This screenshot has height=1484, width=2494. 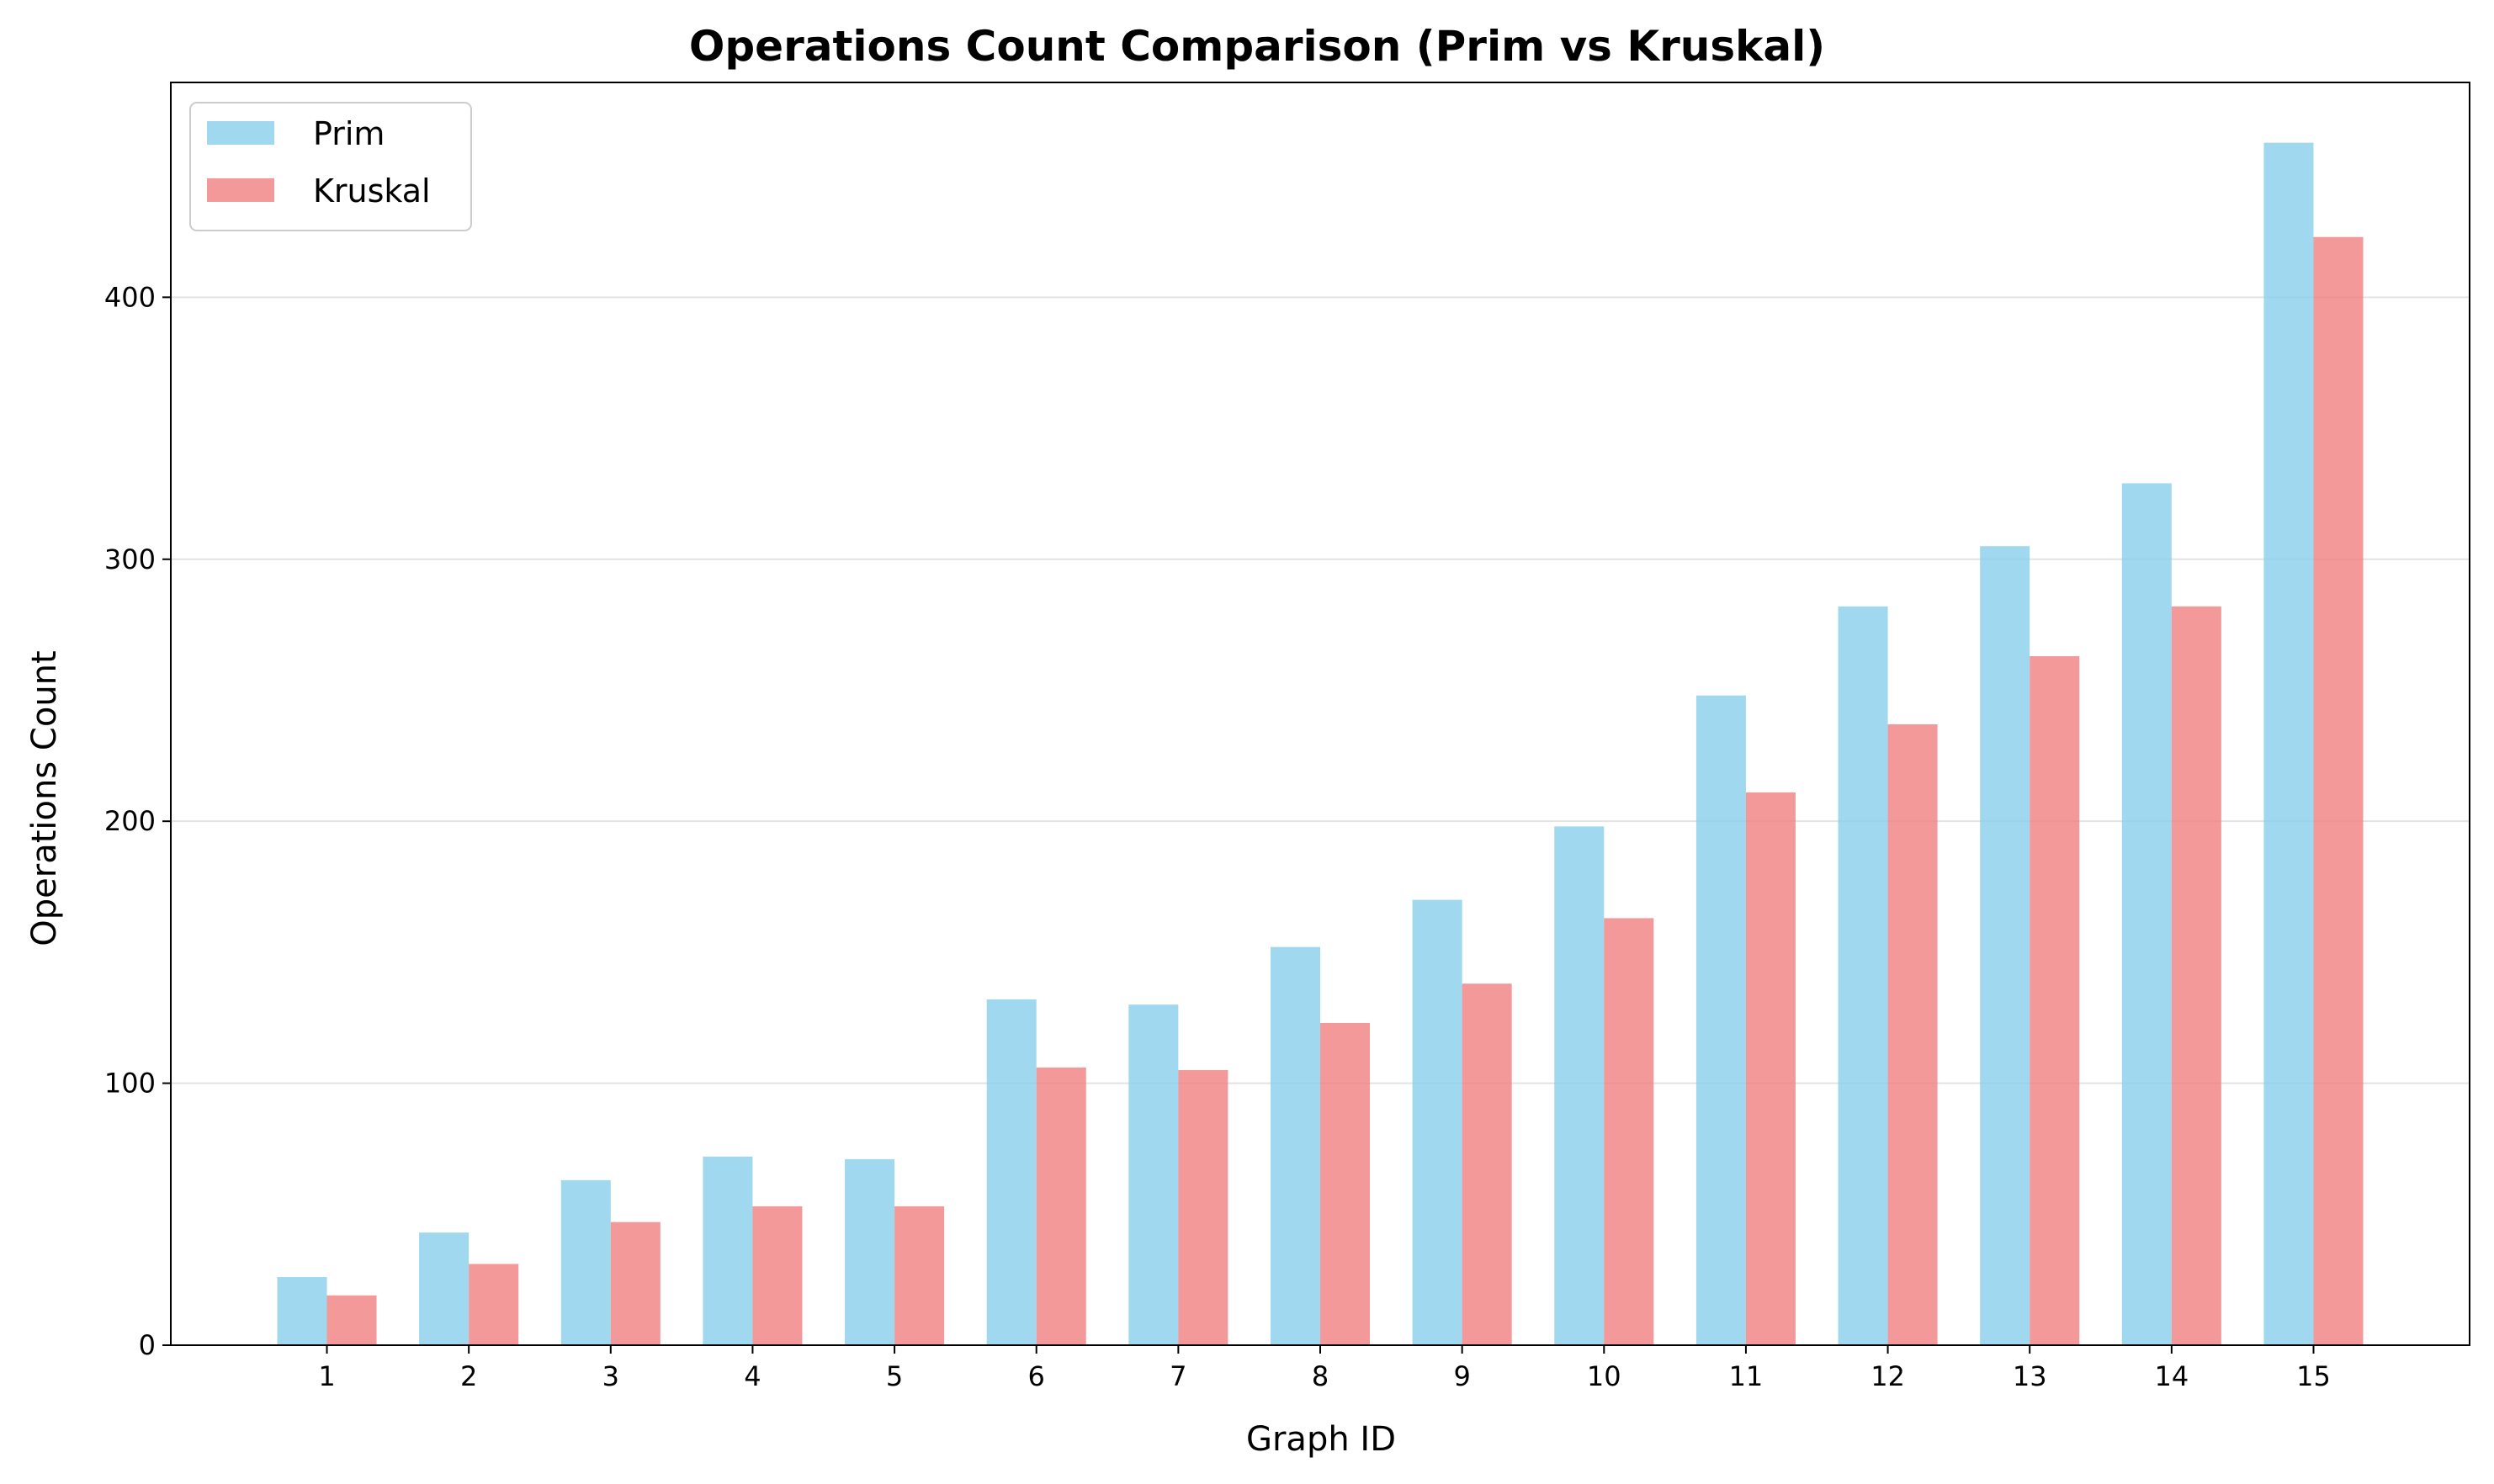 I want to click on y-tick-label: 400, so click(x=130, y=297).